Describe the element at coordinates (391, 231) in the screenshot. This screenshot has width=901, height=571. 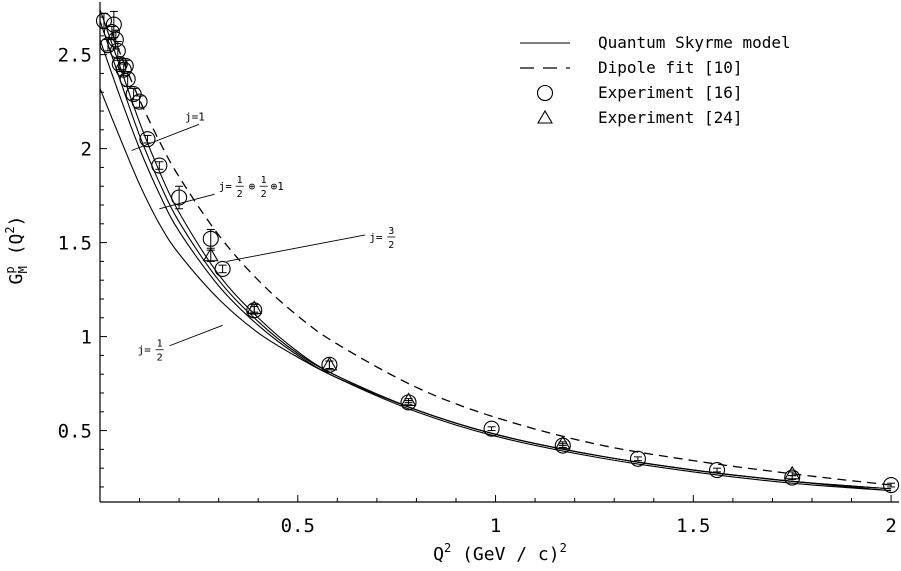
I see `annotation-frac-num: 3` at that location.